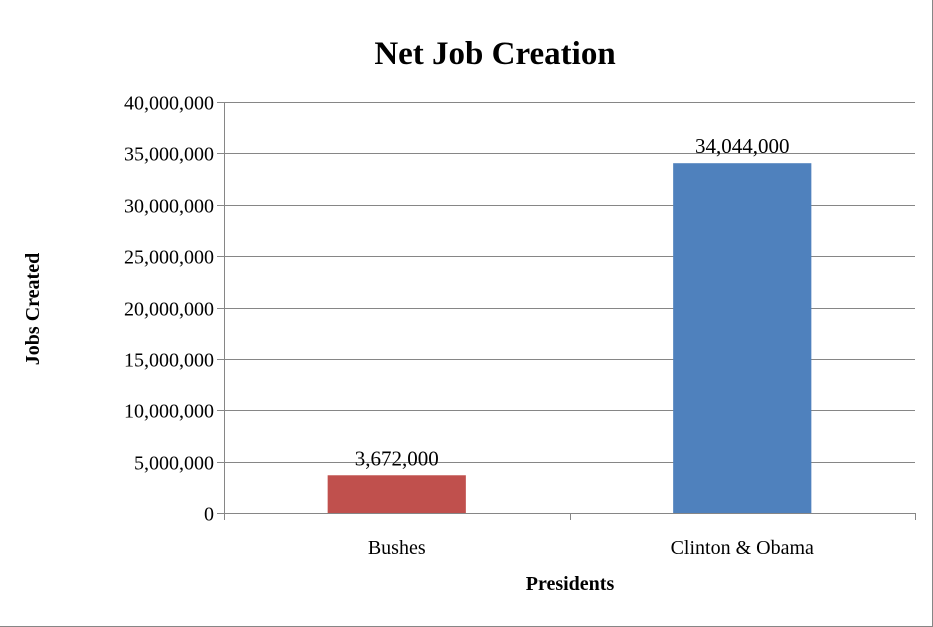 This screenshot has width=933, height=627. Describe the element at coordinates (396, 494) in the screenshot. I see `bar-bushes` at that location.